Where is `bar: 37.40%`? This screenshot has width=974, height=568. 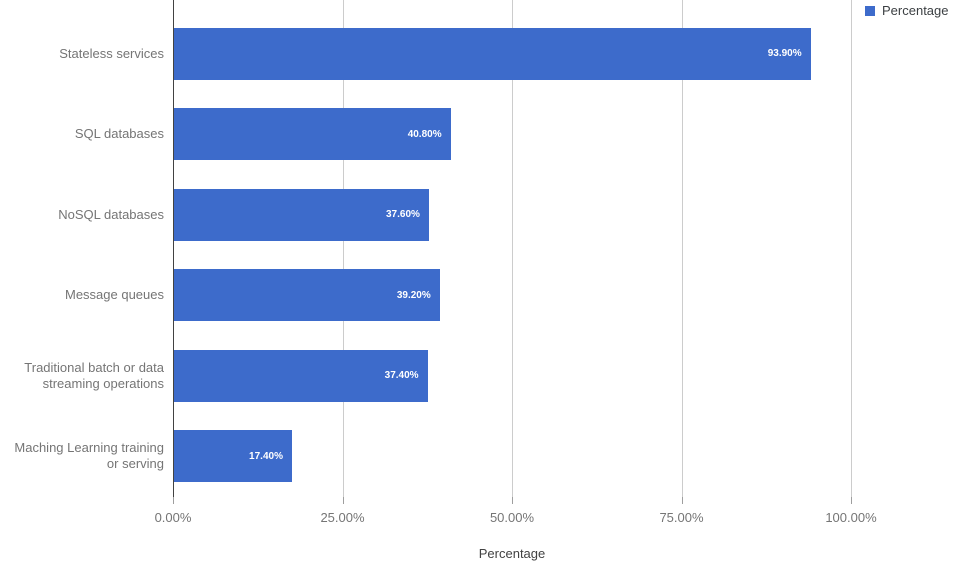 bar: 37.40% is located at coordinates (301, 375).